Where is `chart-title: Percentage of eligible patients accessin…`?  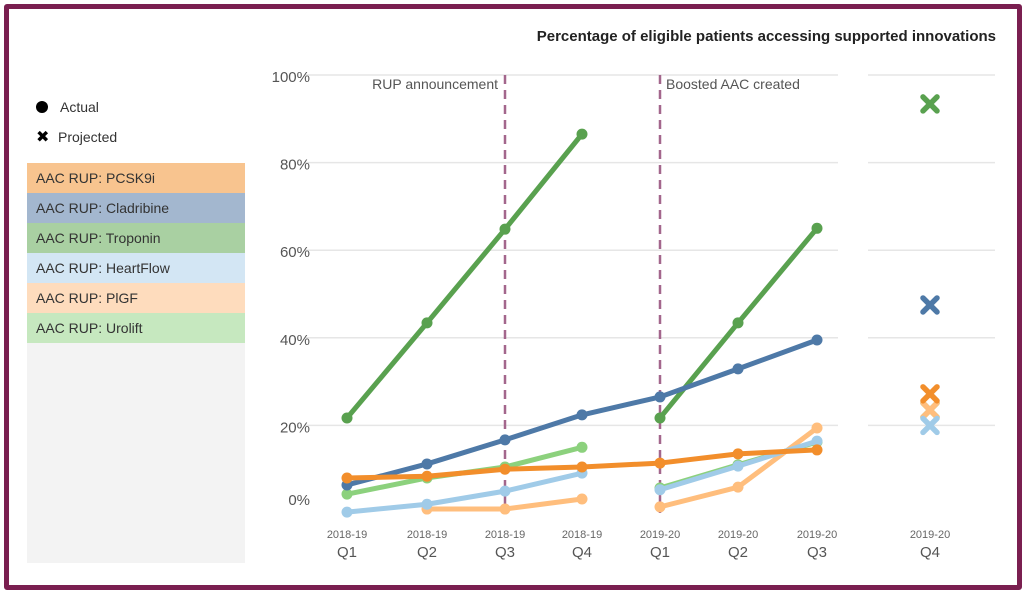 chart-title: Percentage of eligible patients accessin… is located at coordinates (766, 36).